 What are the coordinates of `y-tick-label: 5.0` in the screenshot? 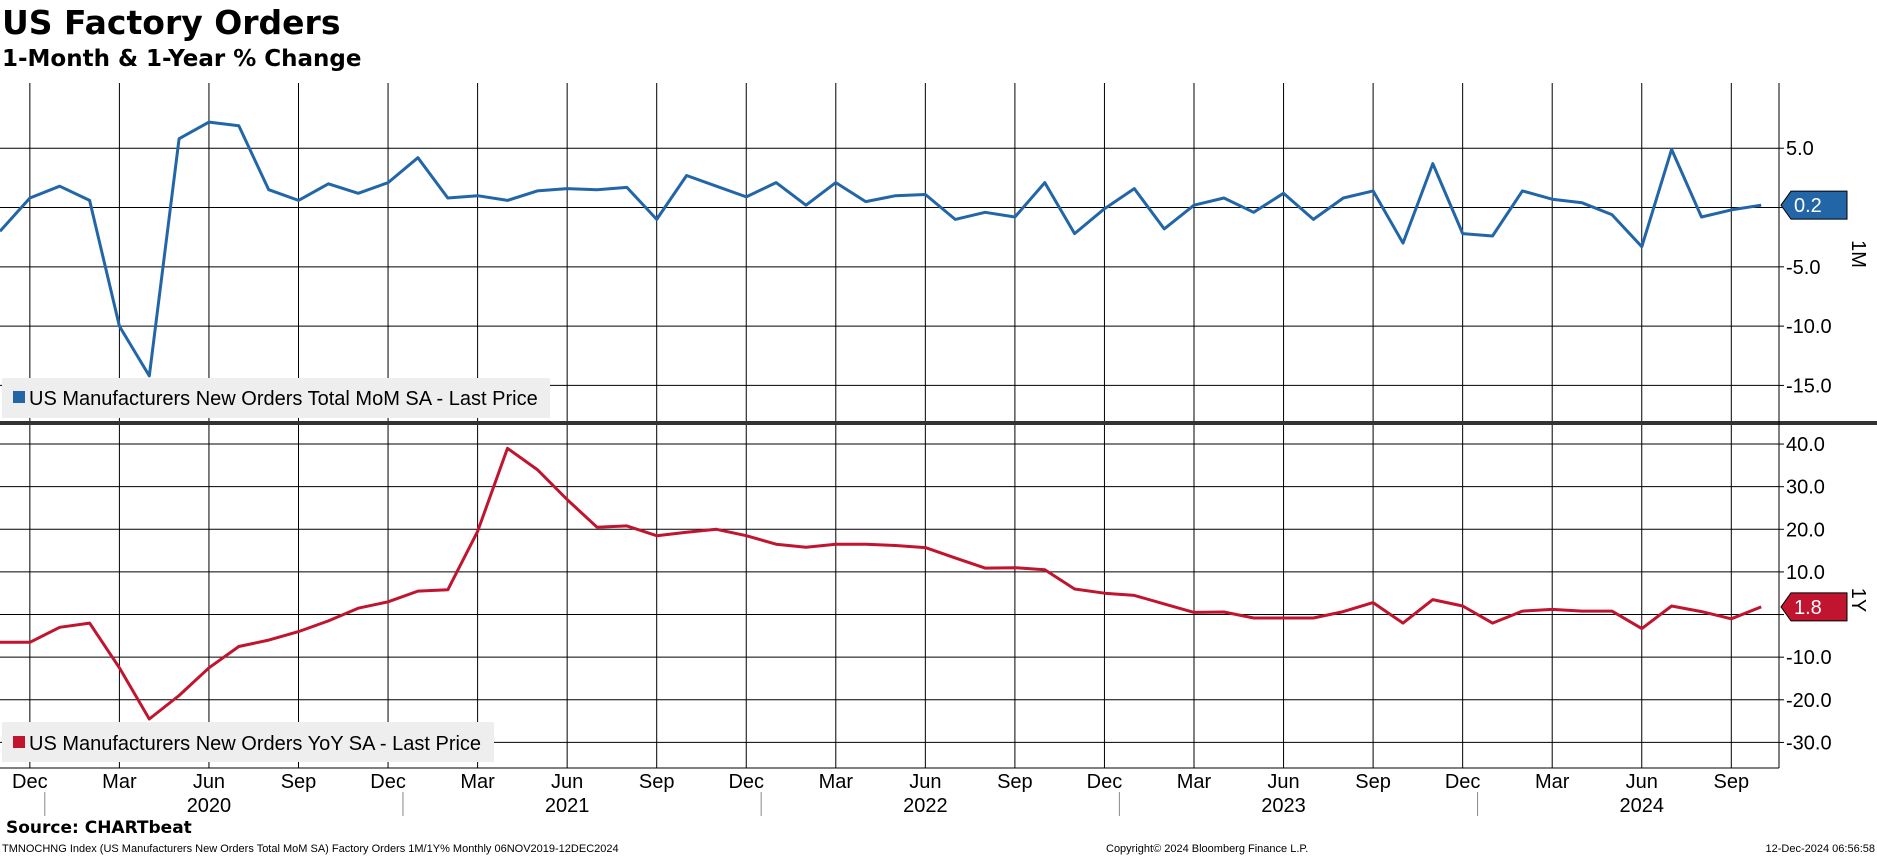 It's located at (1800, 149).